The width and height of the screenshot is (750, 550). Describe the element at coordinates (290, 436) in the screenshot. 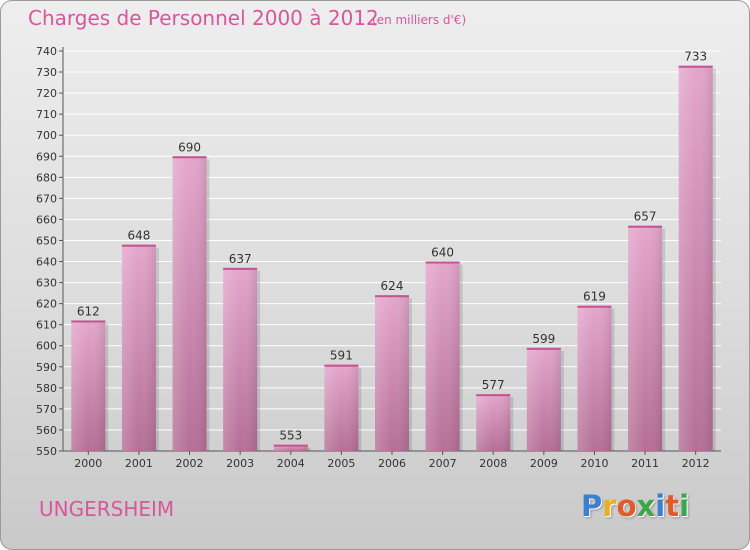

I see `data-label-2004: 553` at that location.